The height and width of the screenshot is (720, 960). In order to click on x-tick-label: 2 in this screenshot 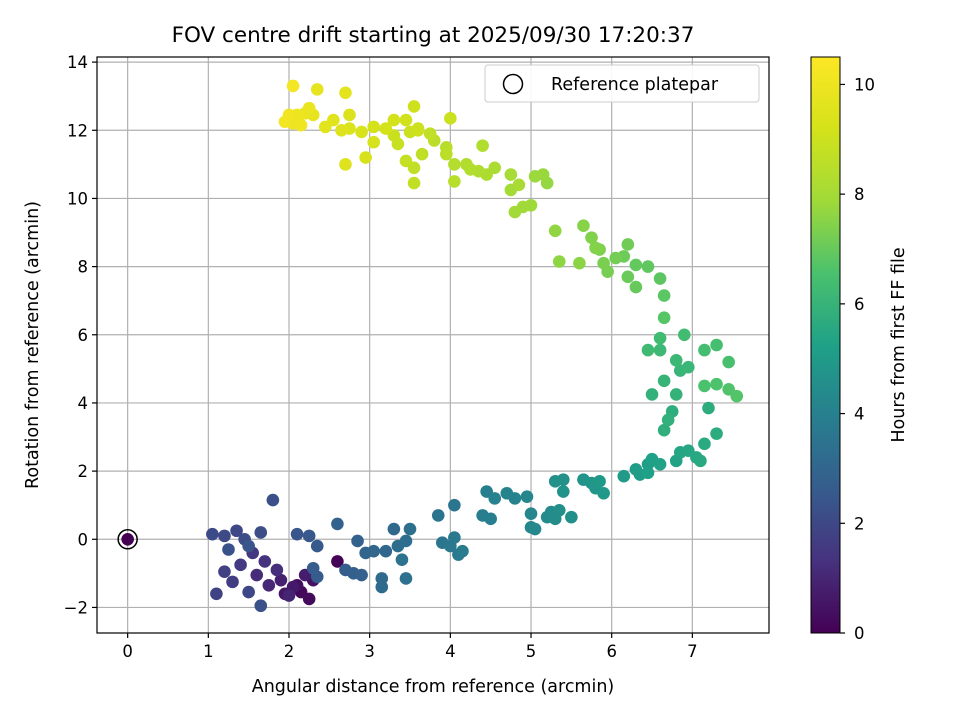, I will do `click(289, 651)`.